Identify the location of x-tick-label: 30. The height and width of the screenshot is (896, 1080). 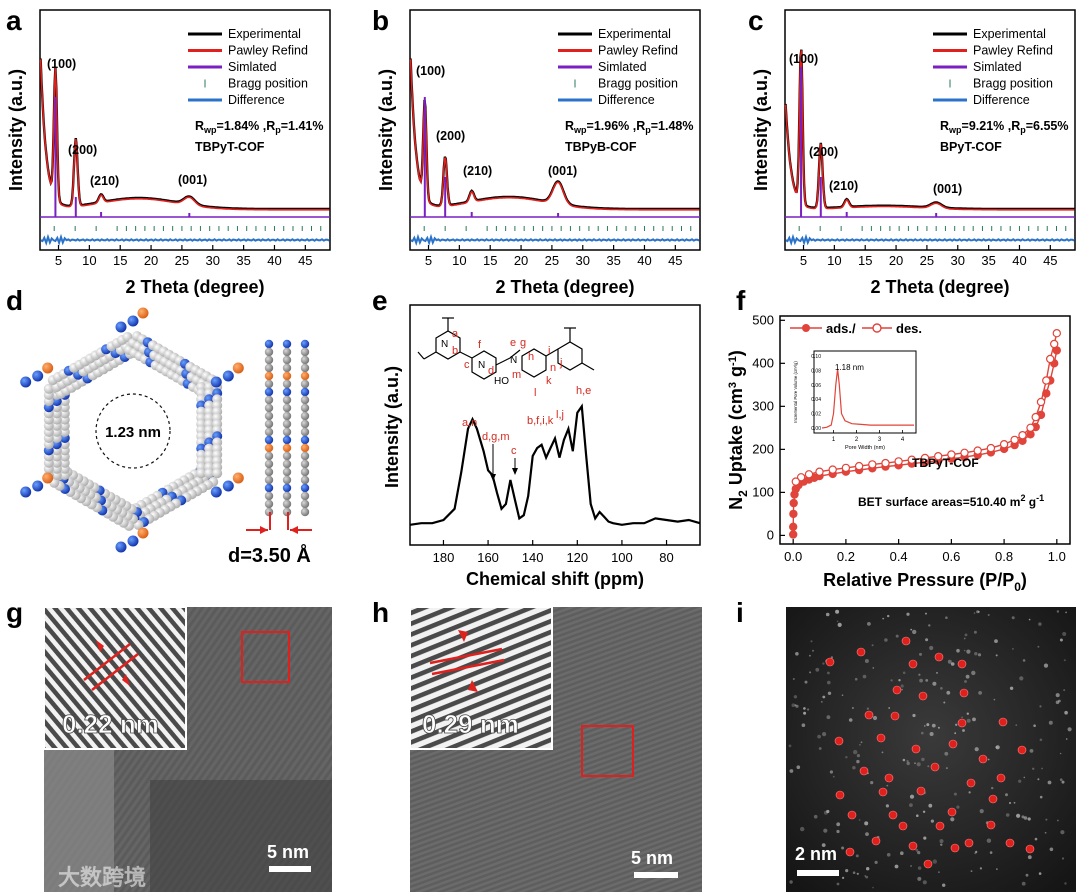
(958, 260).